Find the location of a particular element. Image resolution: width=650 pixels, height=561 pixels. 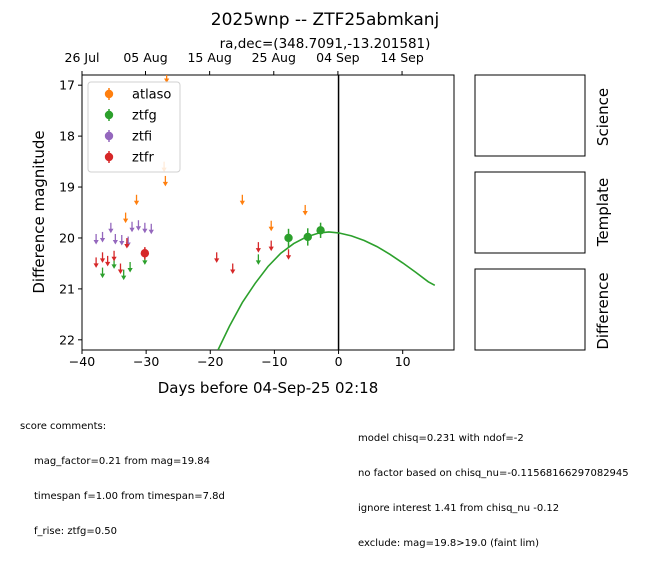

legend-label: ztfr is located at coordinates (143, 158).